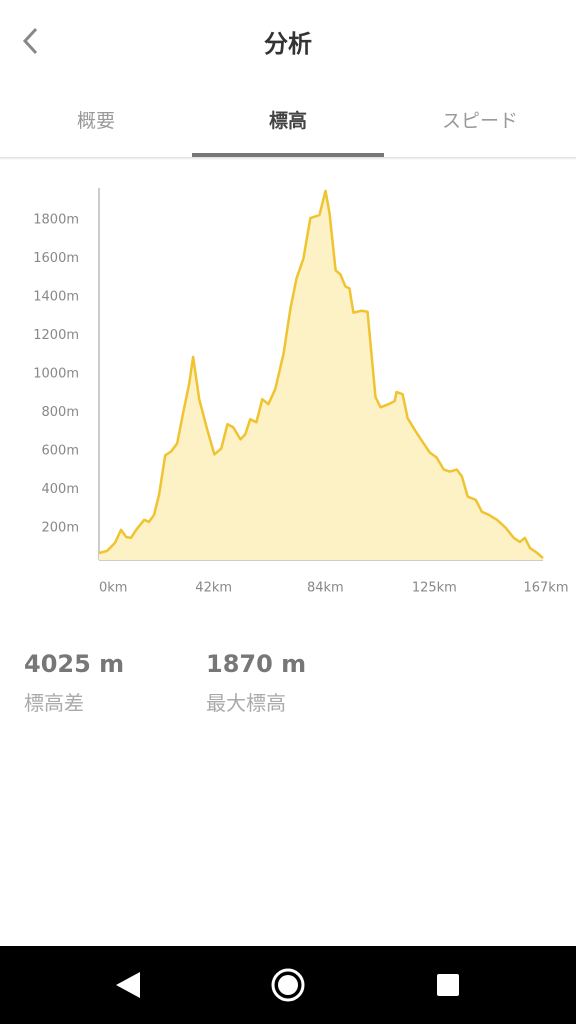 This screenshot has height=1028, width=576. I want to click on divider, so click(288, 158).